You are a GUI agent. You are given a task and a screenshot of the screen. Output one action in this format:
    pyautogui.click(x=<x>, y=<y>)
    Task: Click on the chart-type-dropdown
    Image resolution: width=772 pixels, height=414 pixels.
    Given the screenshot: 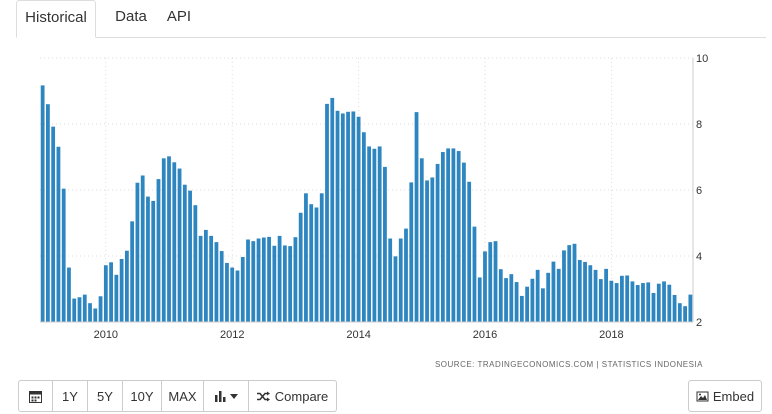 What is the action you would take?
    pyautogui.click(x=226, y=396)
    